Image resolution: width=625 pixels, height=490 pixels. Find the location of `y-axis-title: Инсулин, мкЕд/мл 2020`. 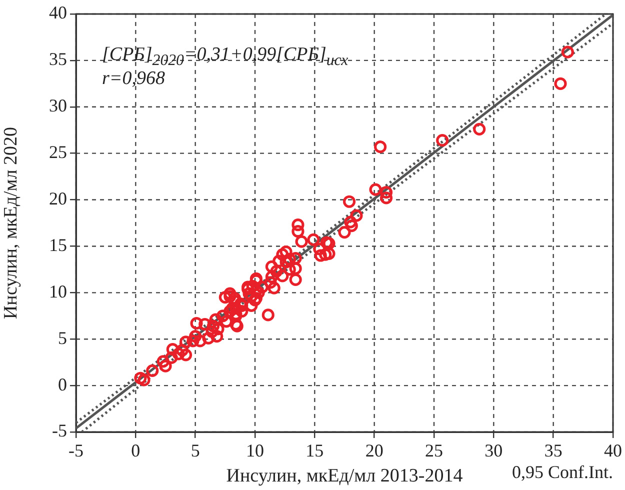

y-axis-title: Инсулин, мкЕд/мл 2020 is located at coordinates (11, 223).